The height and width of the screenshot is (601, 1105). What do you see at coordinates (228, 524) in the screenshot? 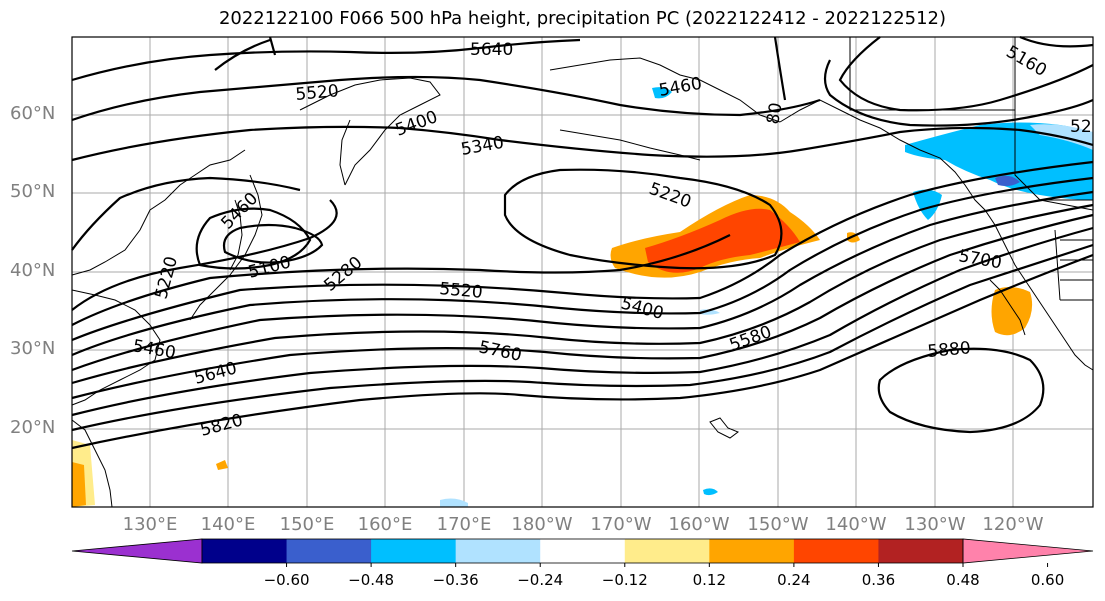
I see `lon-label: 140°E` at bounding box center [228, 524].